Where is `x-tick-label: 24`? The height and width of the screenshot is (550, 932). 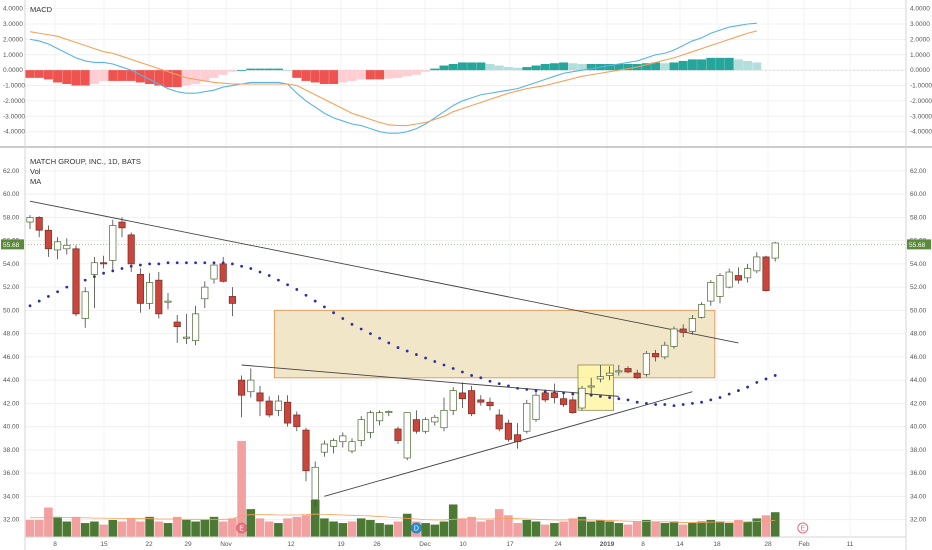 x-tick-label: 24 is located at coordinates (558, 544).